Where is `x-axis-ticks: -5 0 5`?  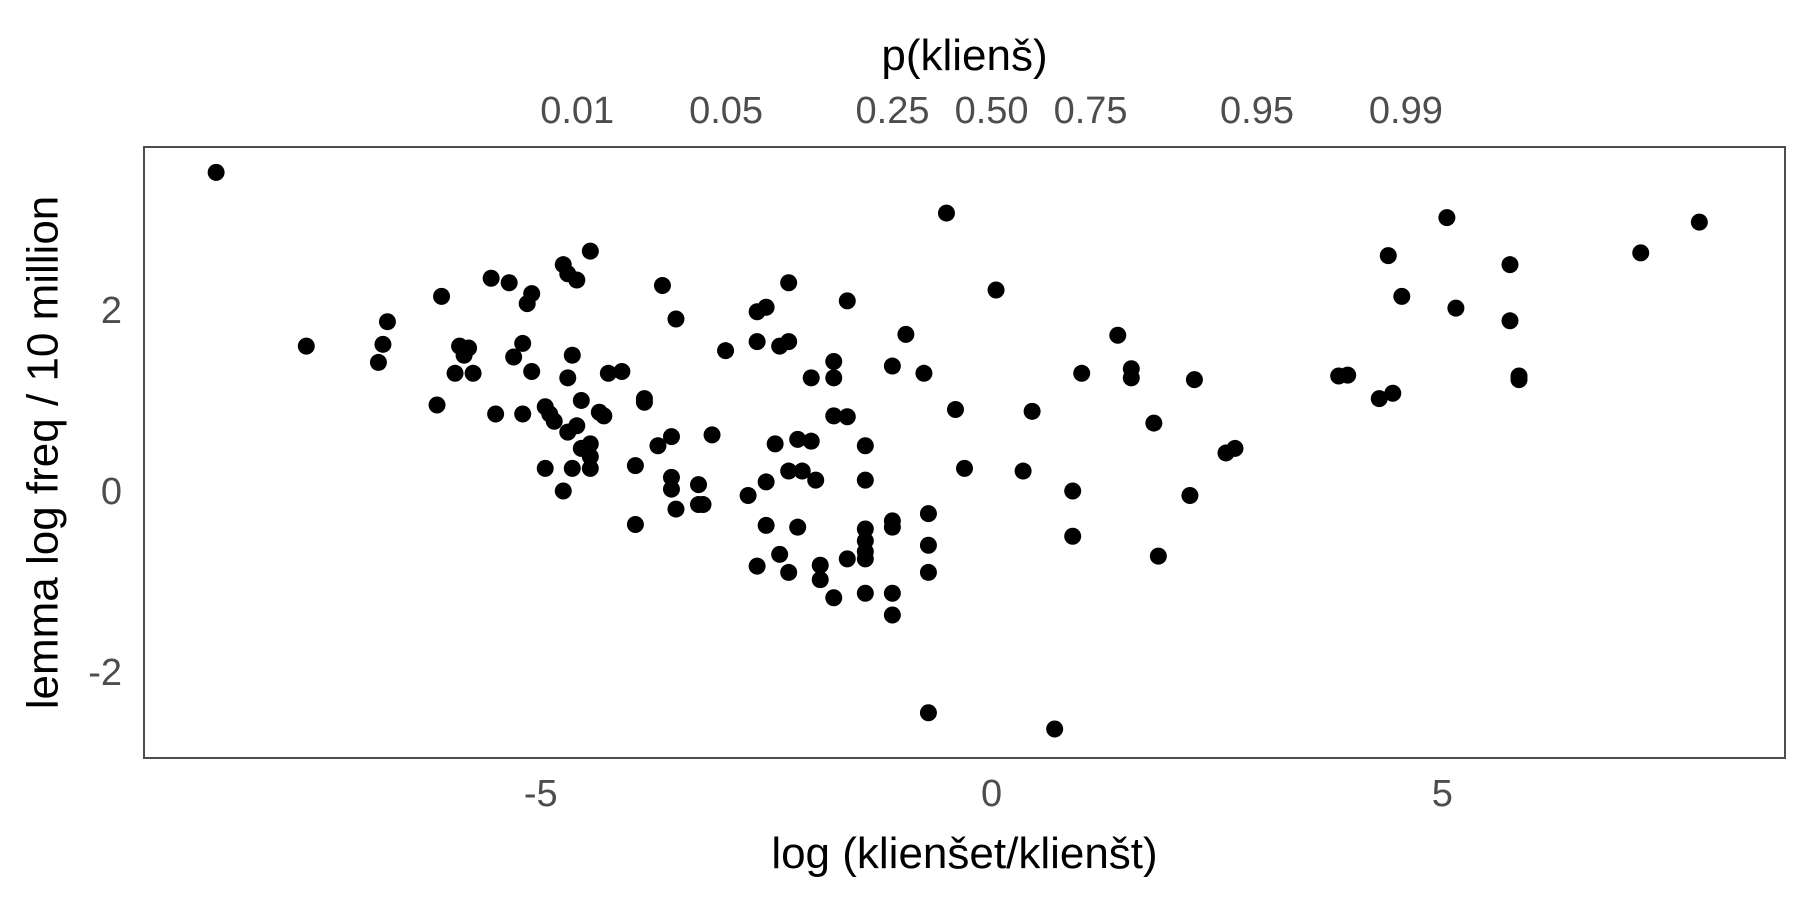 x-axis-ticks: -5 0 5 is located at coordinates (988, 794).